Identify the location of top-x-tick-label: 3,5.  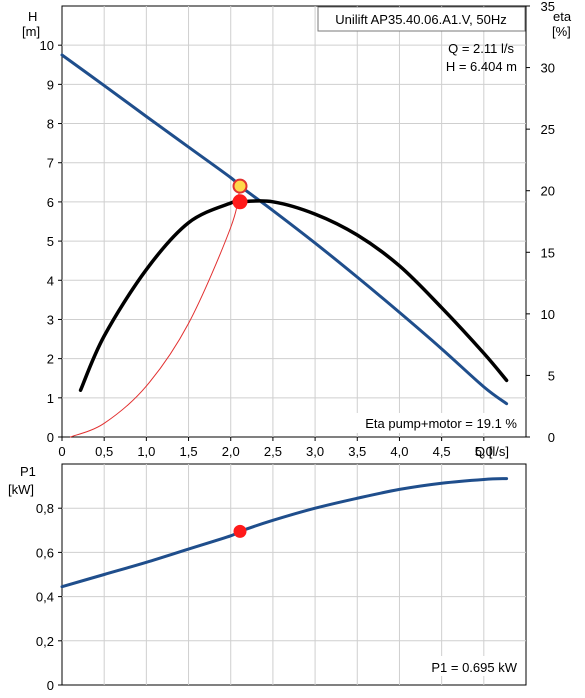
(357, 451).